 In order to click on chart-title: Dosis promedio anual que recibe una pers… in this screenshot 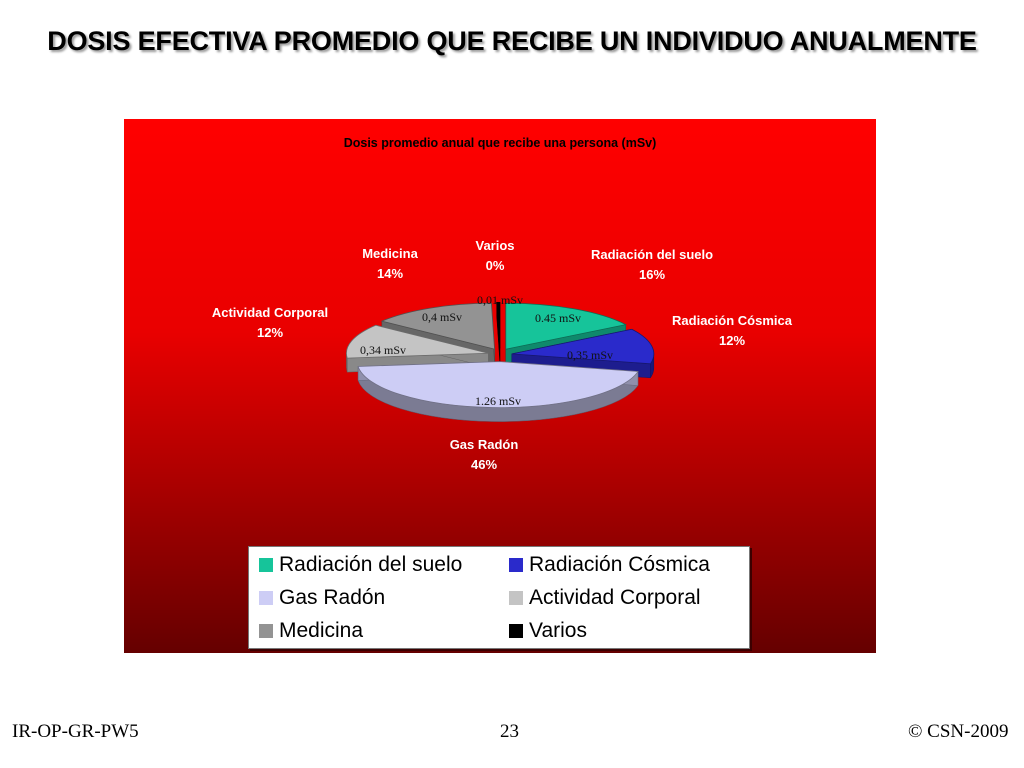, I will do `click(500, 143)`.